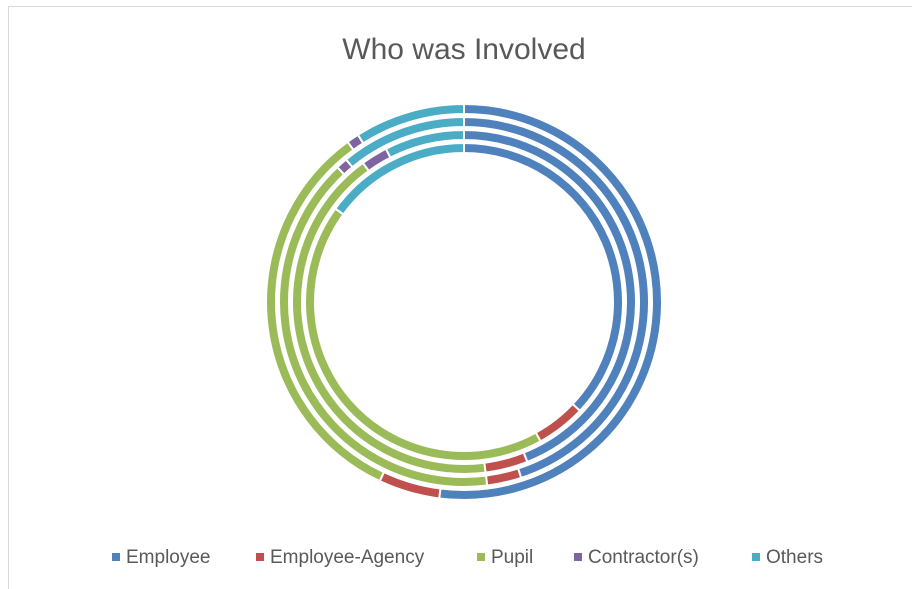  What do you see at coordinates (347, 557) in the screenshot?
I see `legend-label: Employee-Agency` at bounding box center [347, 557].